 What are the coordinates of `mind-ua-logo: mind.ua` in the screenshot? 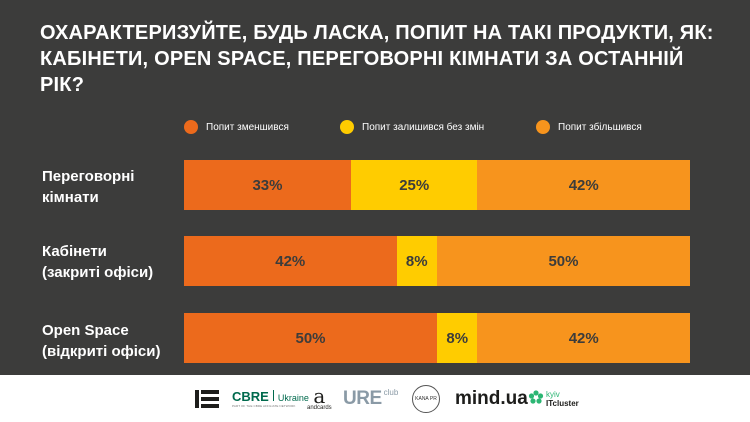 It's located at (491, 398).